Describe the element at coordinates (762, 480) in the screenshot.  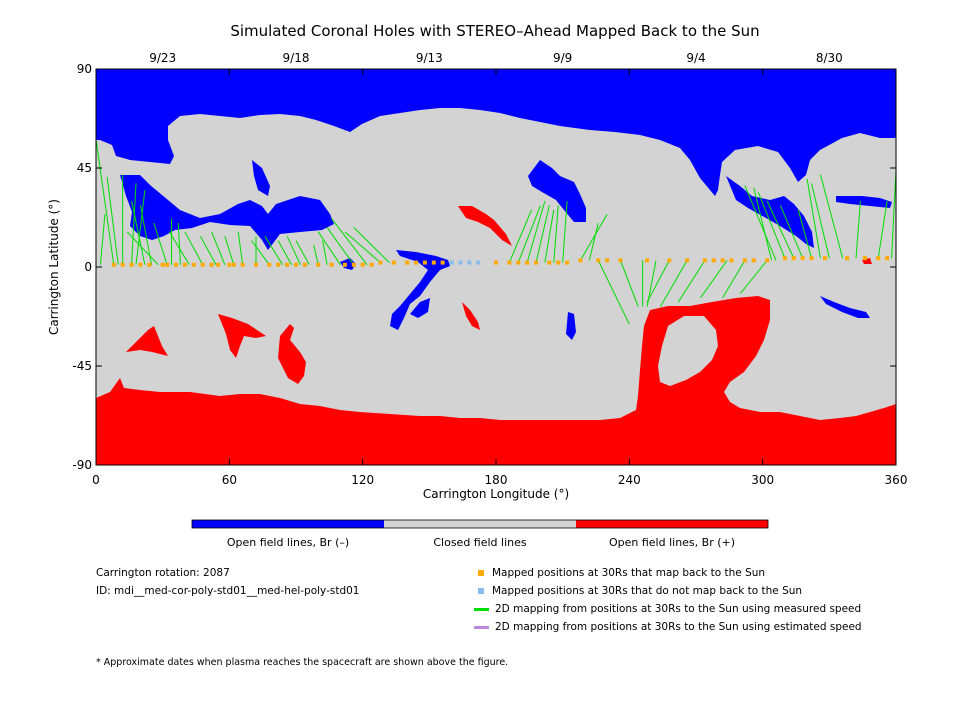
I see `x-tick-label: 300` at that location.